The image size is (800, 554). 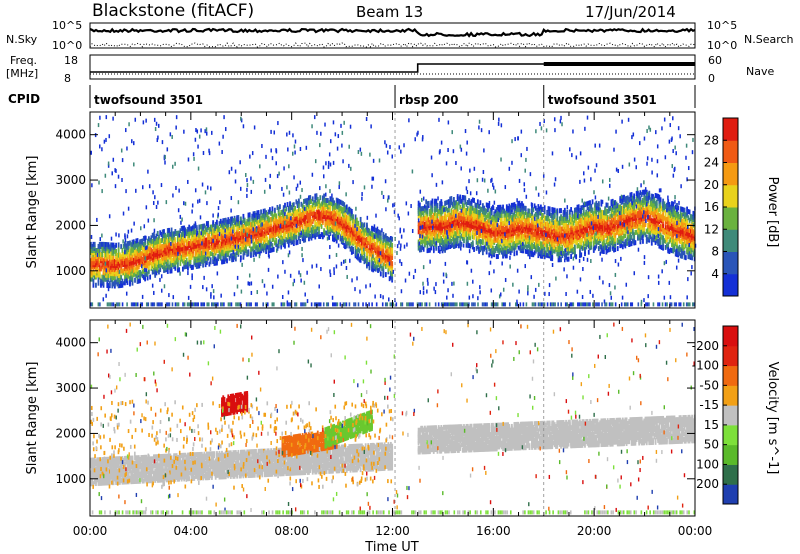 What do you see at coordinates (23, 60) in the screenshot?
I see `freq-label-line1: Freq.` at bounding box center [23, 60].